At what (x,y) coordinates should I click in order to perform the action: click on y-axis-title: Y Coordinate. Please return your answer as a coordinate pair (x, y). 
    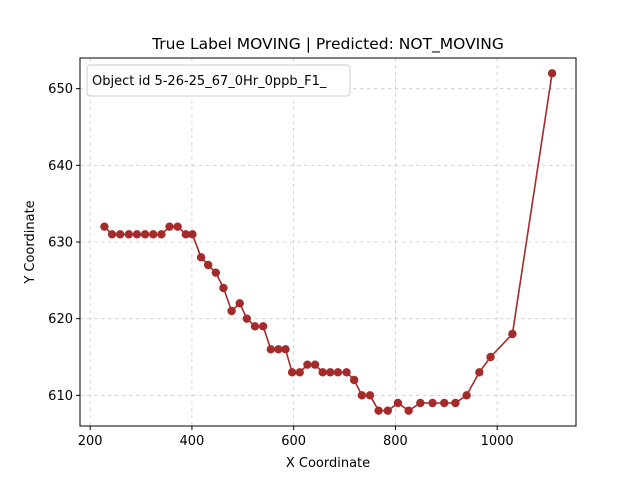
    Looking at the image, I should click on (30, 242).